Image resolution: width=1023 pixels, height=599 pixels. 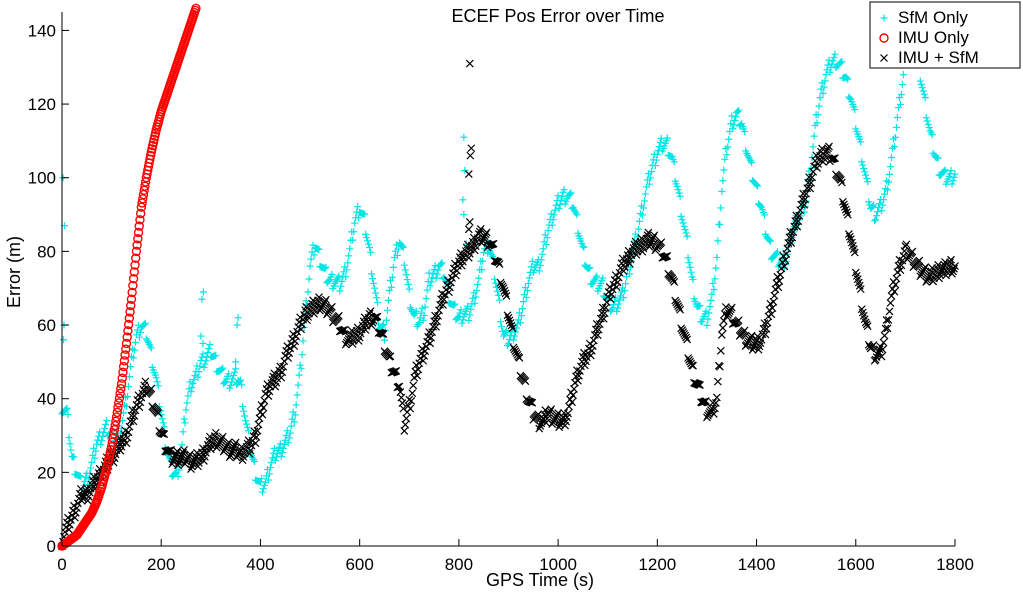 I want to click on y-tick-label: 140, so click(x=42, y=30).